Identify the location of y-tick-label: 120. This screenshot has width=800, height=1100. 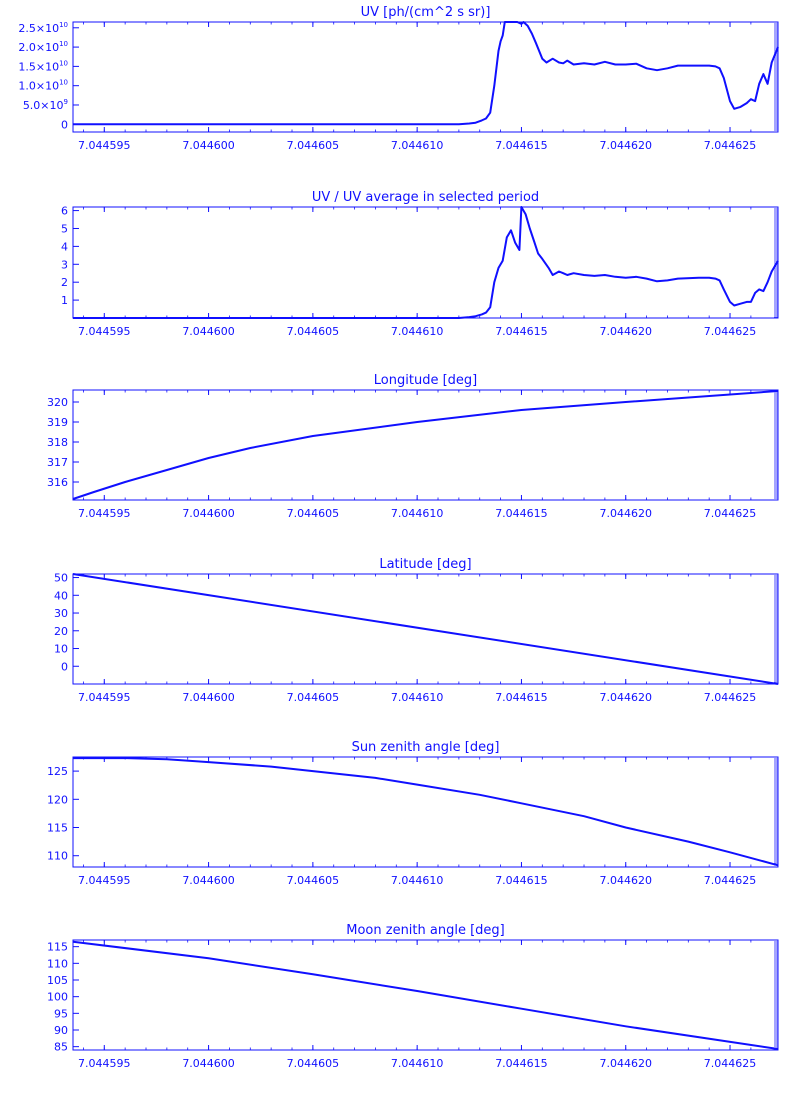
(57, 799).